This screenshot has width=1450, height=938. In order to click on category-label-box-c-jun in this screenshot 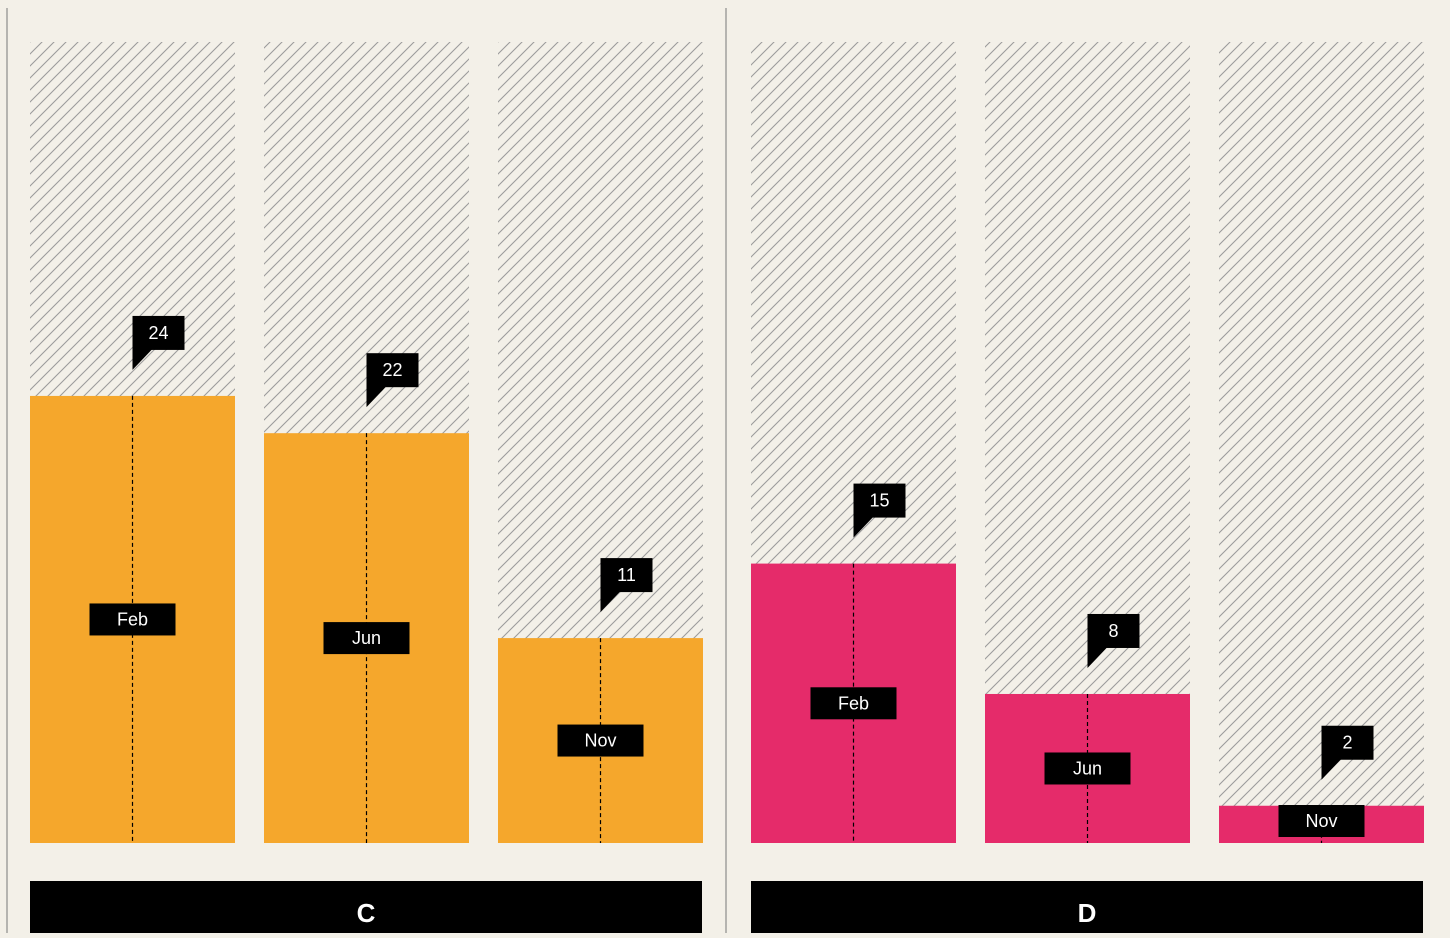, I will do `click(366, 638)`.